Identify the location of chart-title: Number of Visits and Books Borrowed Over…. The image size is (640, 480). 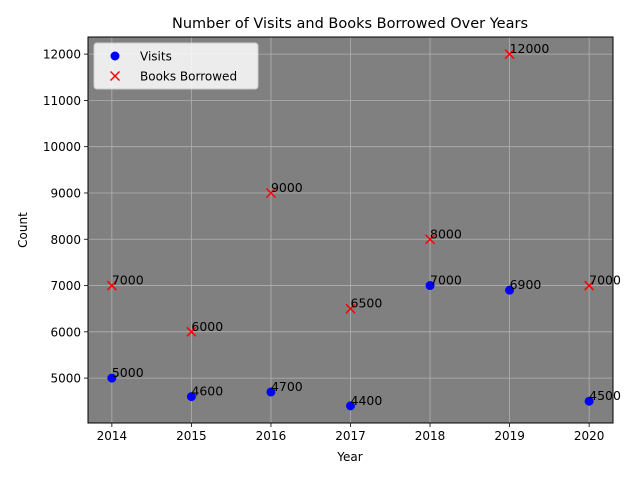
(350, 24).